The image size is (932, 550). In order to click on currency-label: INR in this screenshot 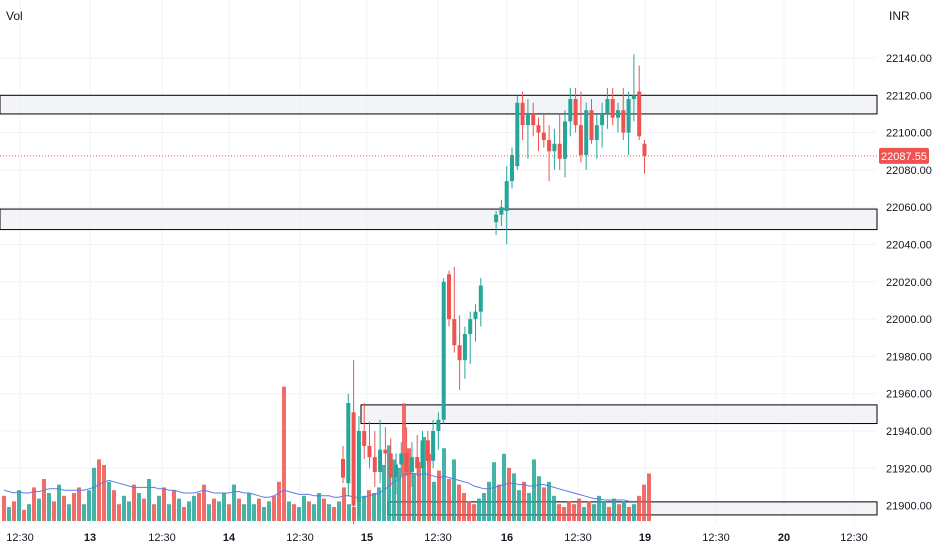, I will do `click(899, 16)`.